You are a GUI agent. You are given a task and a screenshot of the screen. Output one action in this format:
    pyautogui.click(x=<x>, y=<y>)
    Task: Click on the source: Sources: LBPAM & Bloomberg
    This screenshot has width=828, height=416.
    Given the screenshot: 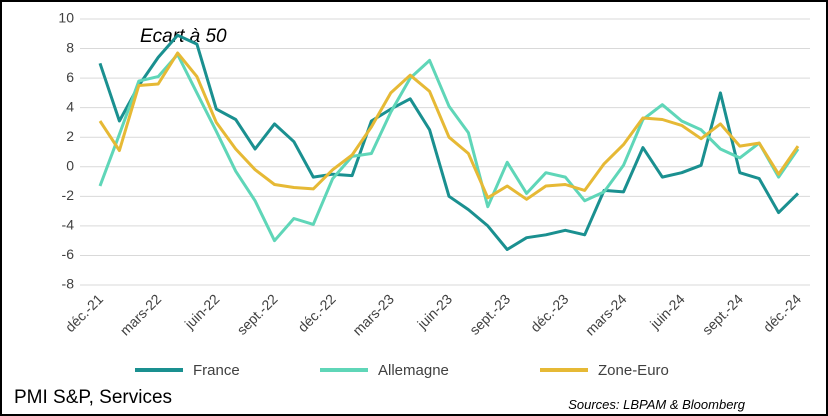 What is the action you would take?
    pyautogui.click(x=657, y=404)
    